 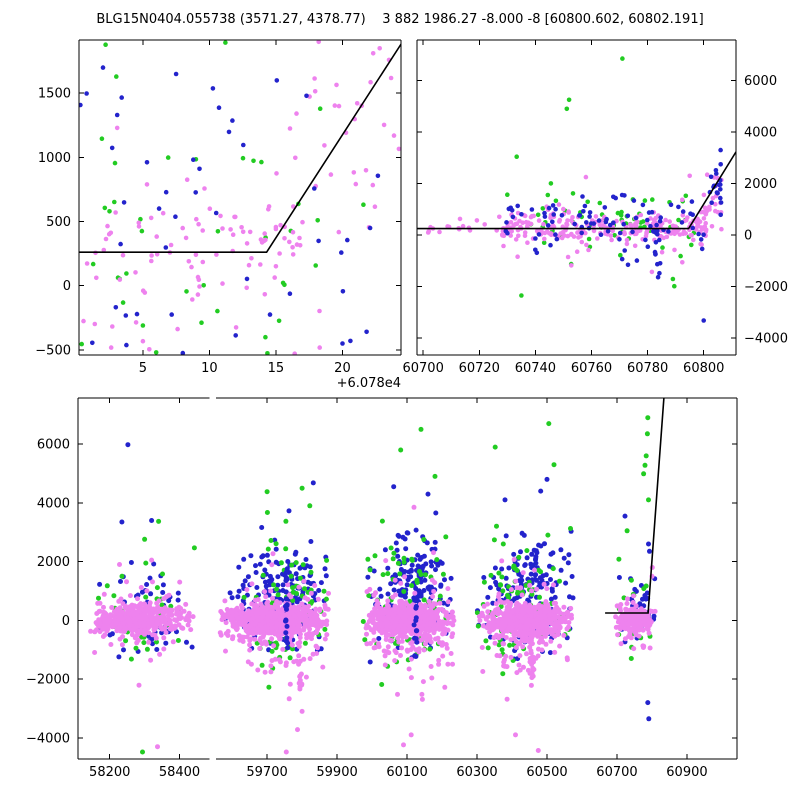 What do you see at coordinates (58, 222) in the screenshot?
I see `y-tick-label: 500` at bounding box center [58, 222].